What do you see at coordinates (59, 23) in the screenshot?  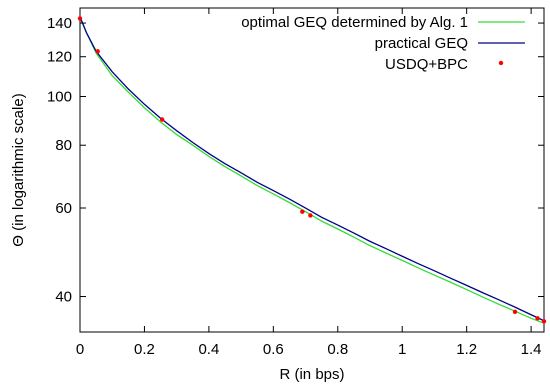 I see `y-tick-label: 140` at bounding box center [59, 23].